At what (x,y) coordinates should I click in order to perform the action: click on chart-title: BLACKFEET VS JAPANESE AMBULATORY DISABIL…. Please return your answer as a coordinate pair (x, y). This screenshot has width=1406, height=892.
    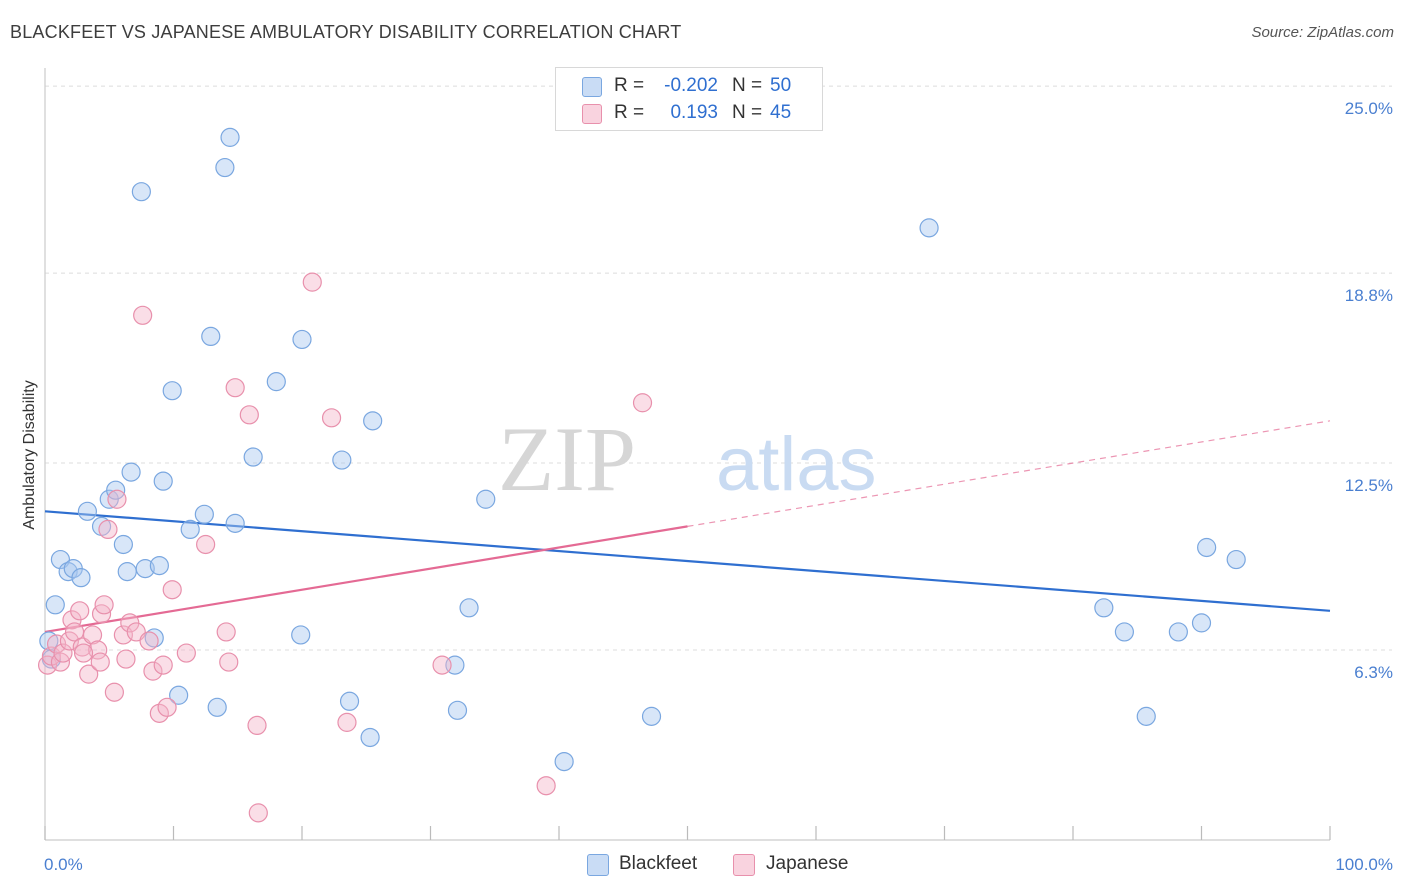
    Looking at the image, I should click on (346, 32).